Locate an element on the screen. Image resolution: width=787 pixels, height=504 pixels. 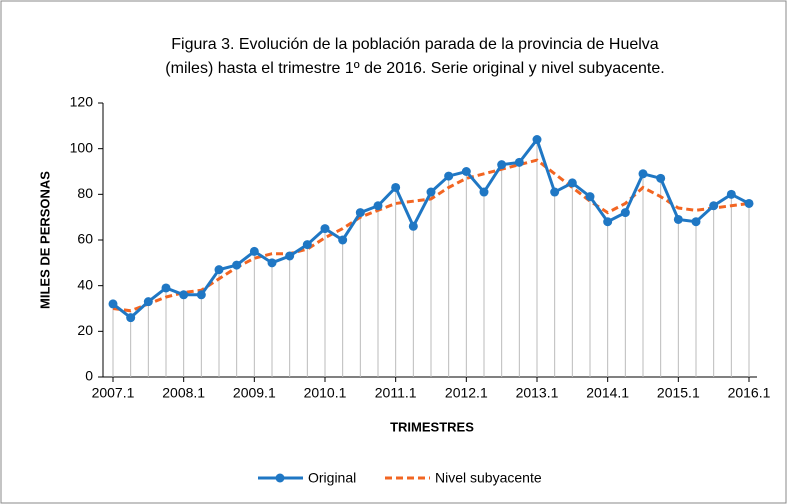
legend-label: Original is located at coordinates (332, 478).